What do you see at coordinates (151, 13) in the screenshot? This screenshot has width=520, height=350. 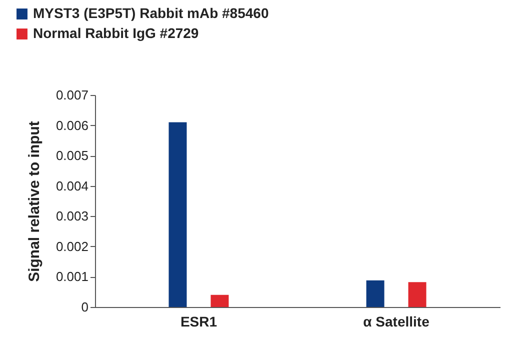 I see `legend-label: MYST3 (E3P5T) Rabbit mAb #85460` at bounding box center [151, 13].